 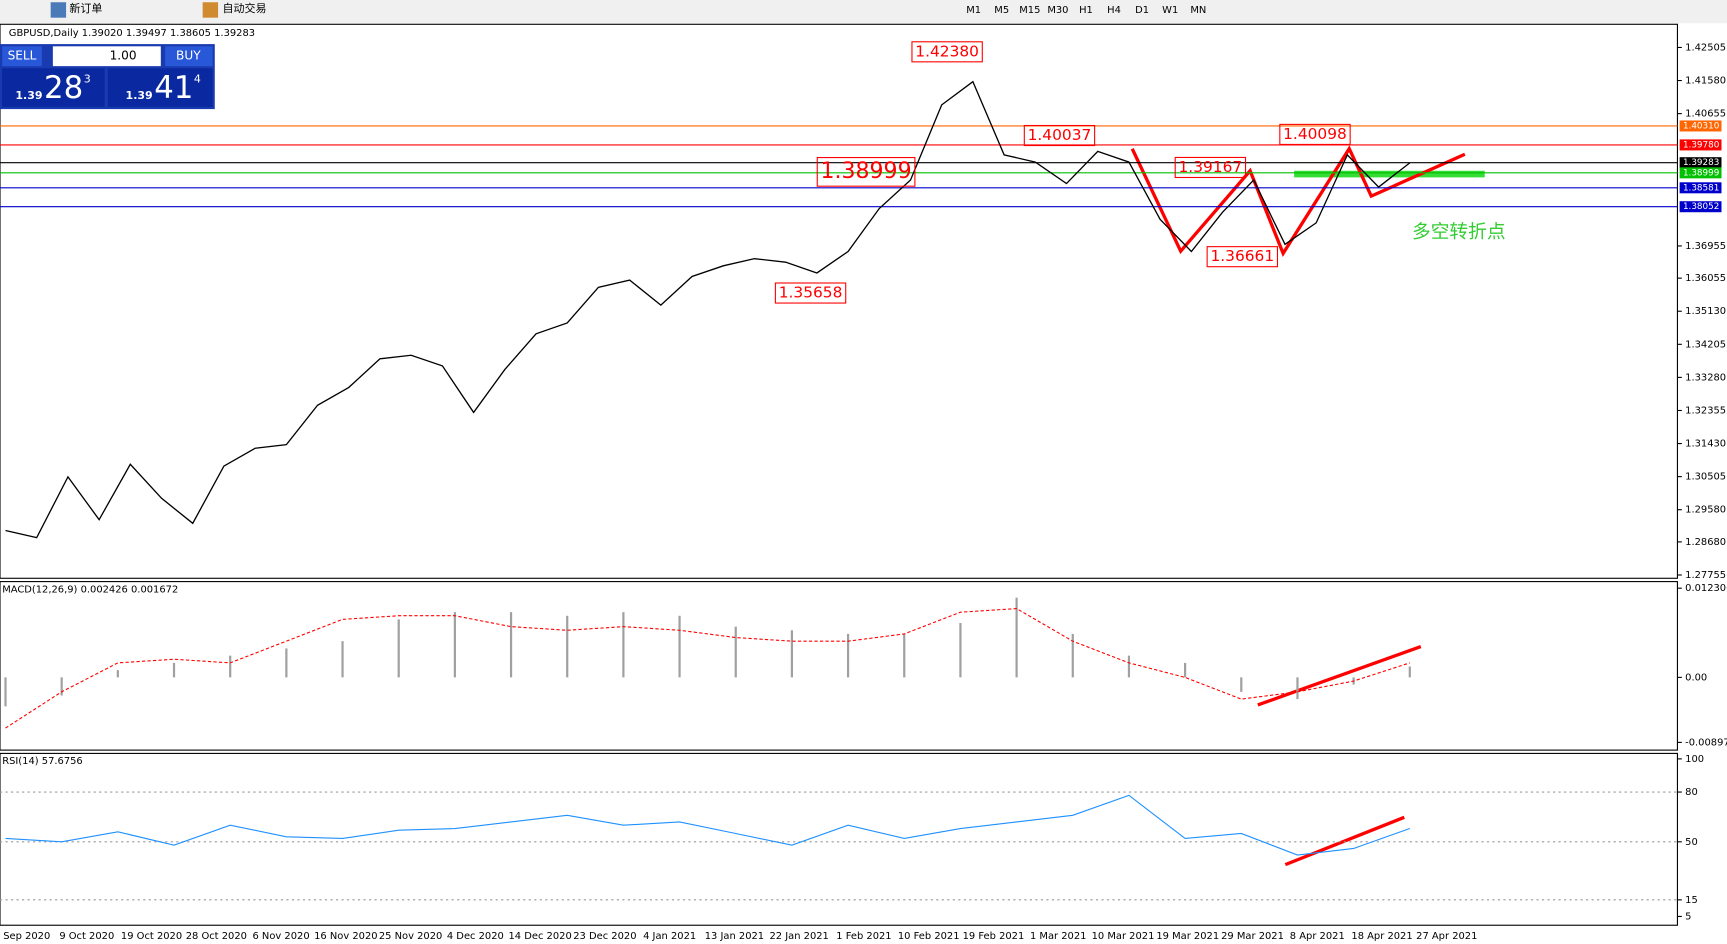 What do you see at coordinates (973, 10) in the screenshot?
I see `timeframe-button: M1` at bounding box center [973, 10].